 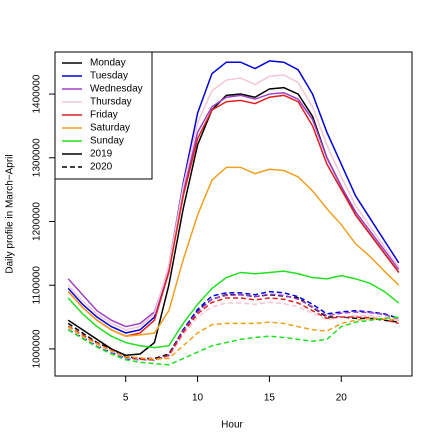 I want to click on legend-label: Saturday, so click(x=110, y=128).